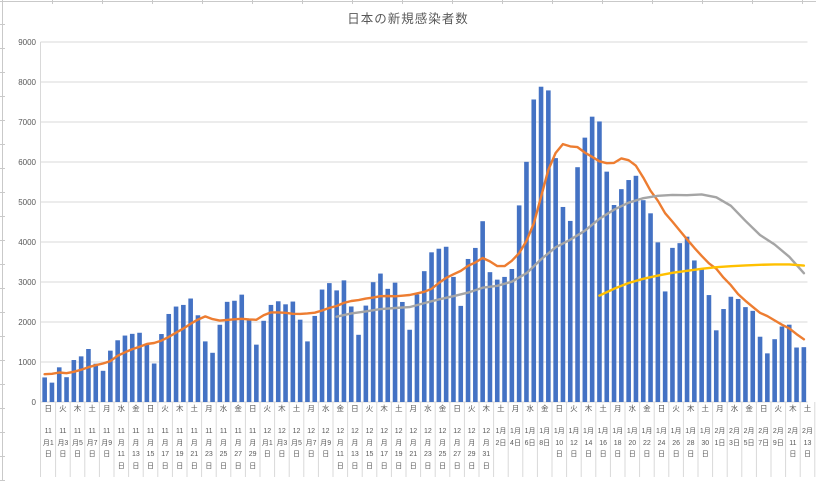  Describe the element at coordinates (749, 437) in the screenshot. I see `x-label-date: 2月 5日` at that location.